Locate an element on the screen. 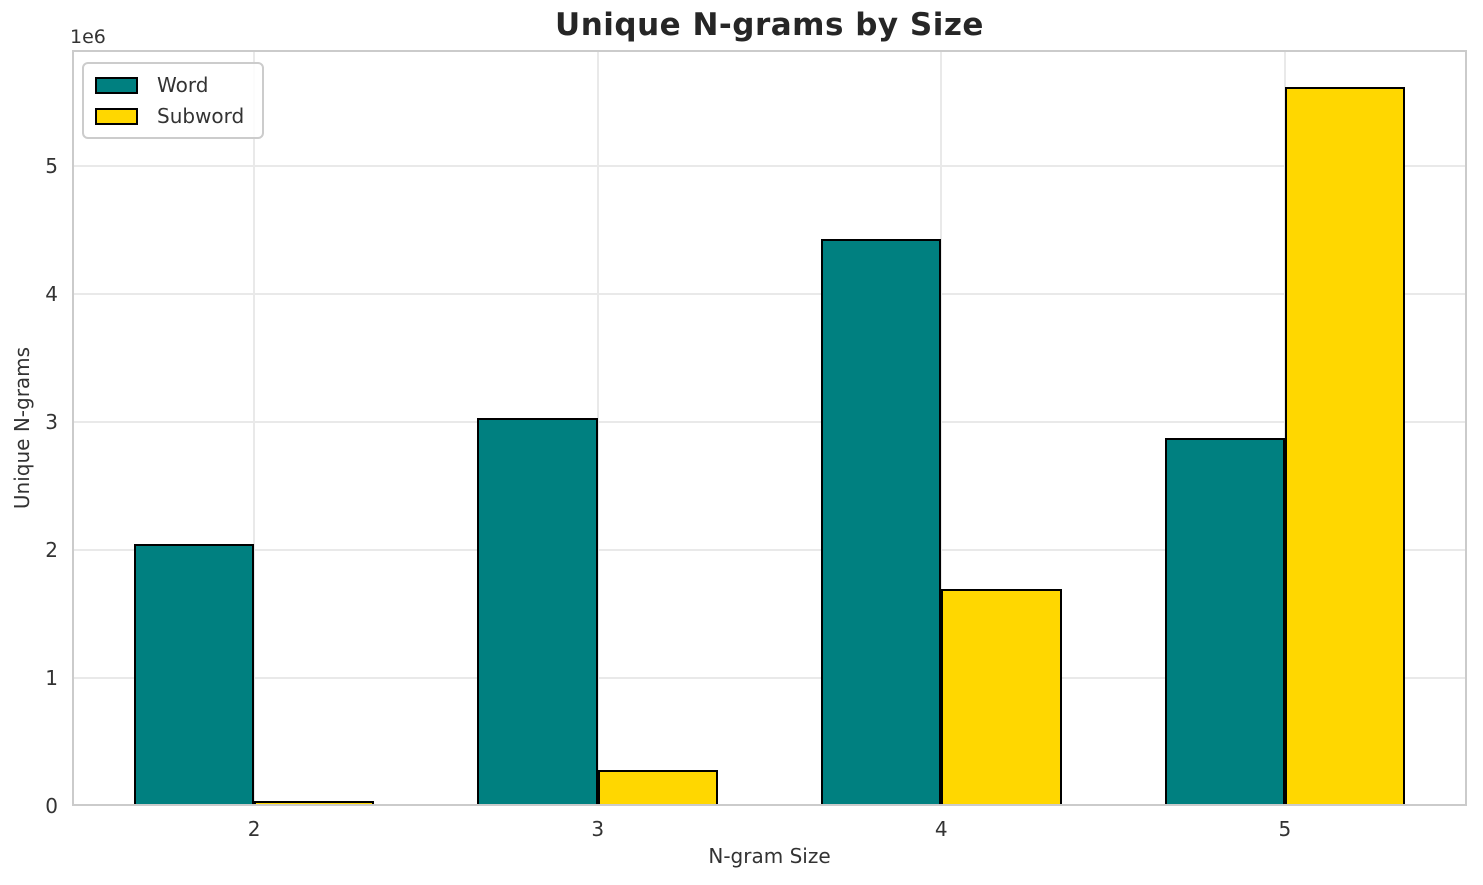  y-tick-label: 1 is located at coordinates (51, 678).